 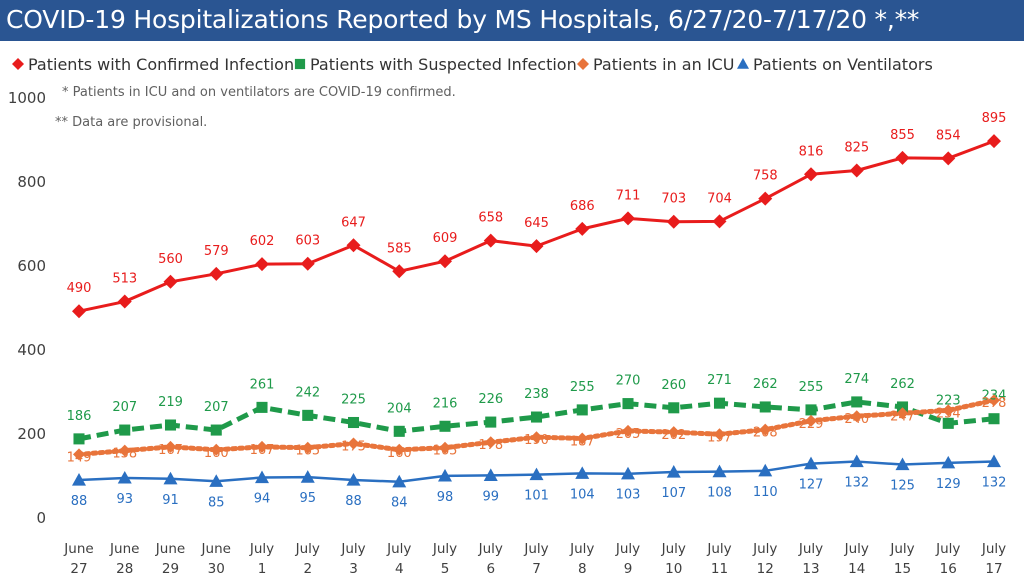 What do you see at coordinates (307, 569) in the screenshot?
I see `x-tick-day-5: 2` at bounding box center [307, 569].